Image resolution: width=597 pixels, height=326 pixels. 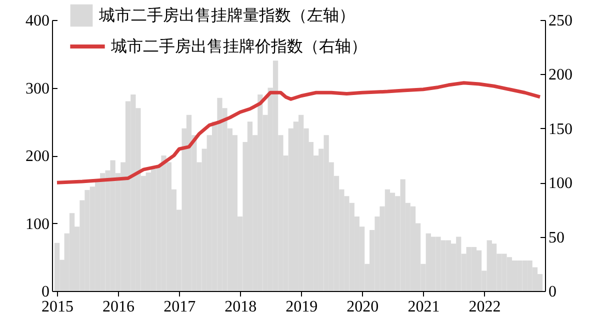 I want to click on y-tick-label: 0, so click(x=46, y=292).